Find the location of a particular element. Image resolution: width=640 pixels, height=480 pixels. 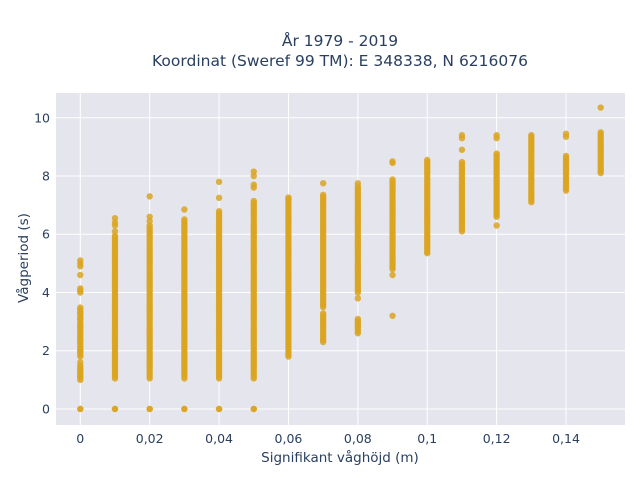

x-tick-label: 0 is located at coordinates (80, 438).